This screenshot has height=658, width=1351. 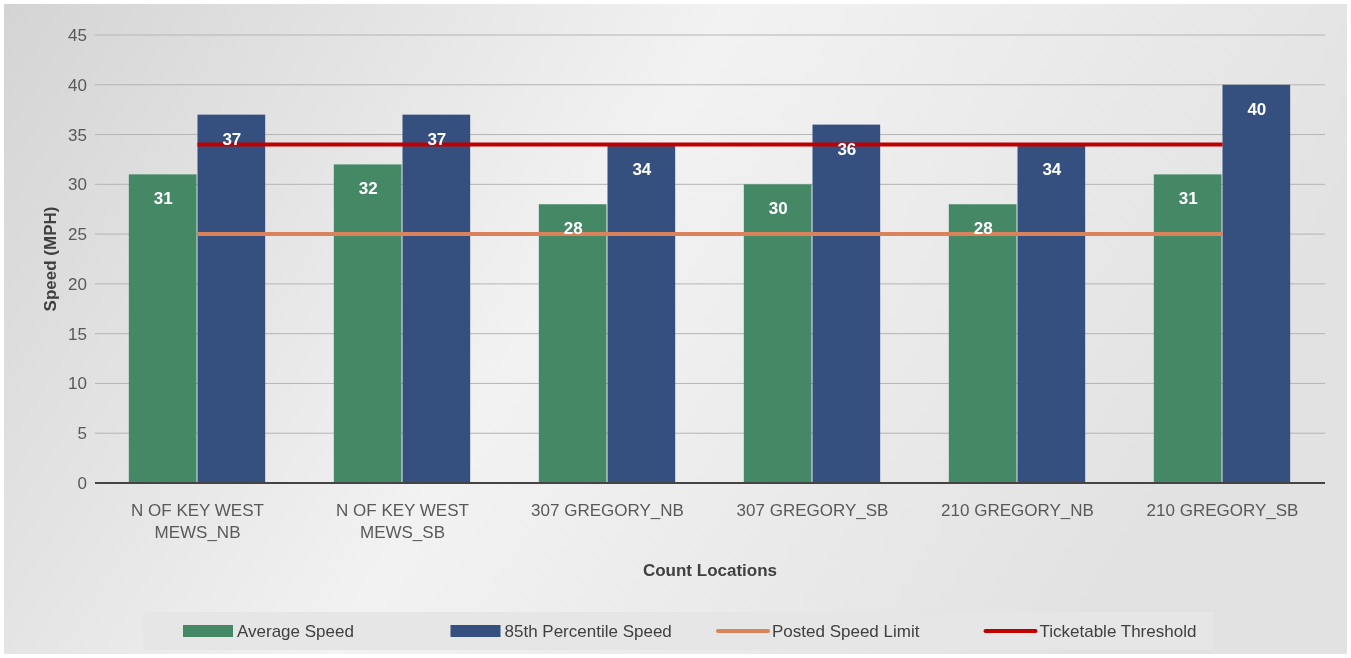 What do you see at coordinates (77, 235) in the screenshot?
I see `y-tick-label: 25` at bounding box center [77, 235].